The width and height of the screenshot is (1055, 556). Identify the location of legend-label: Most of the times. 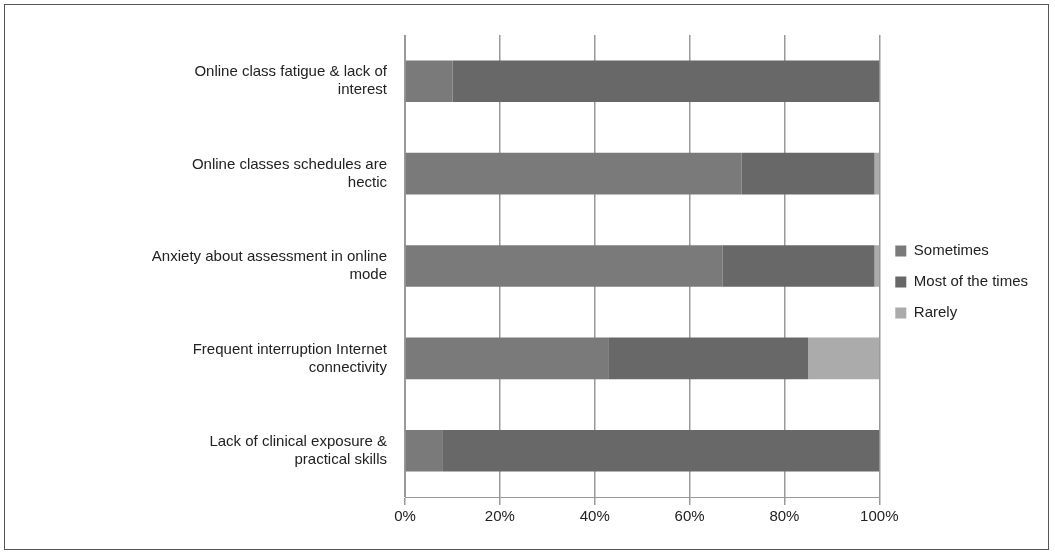
(971, 281).